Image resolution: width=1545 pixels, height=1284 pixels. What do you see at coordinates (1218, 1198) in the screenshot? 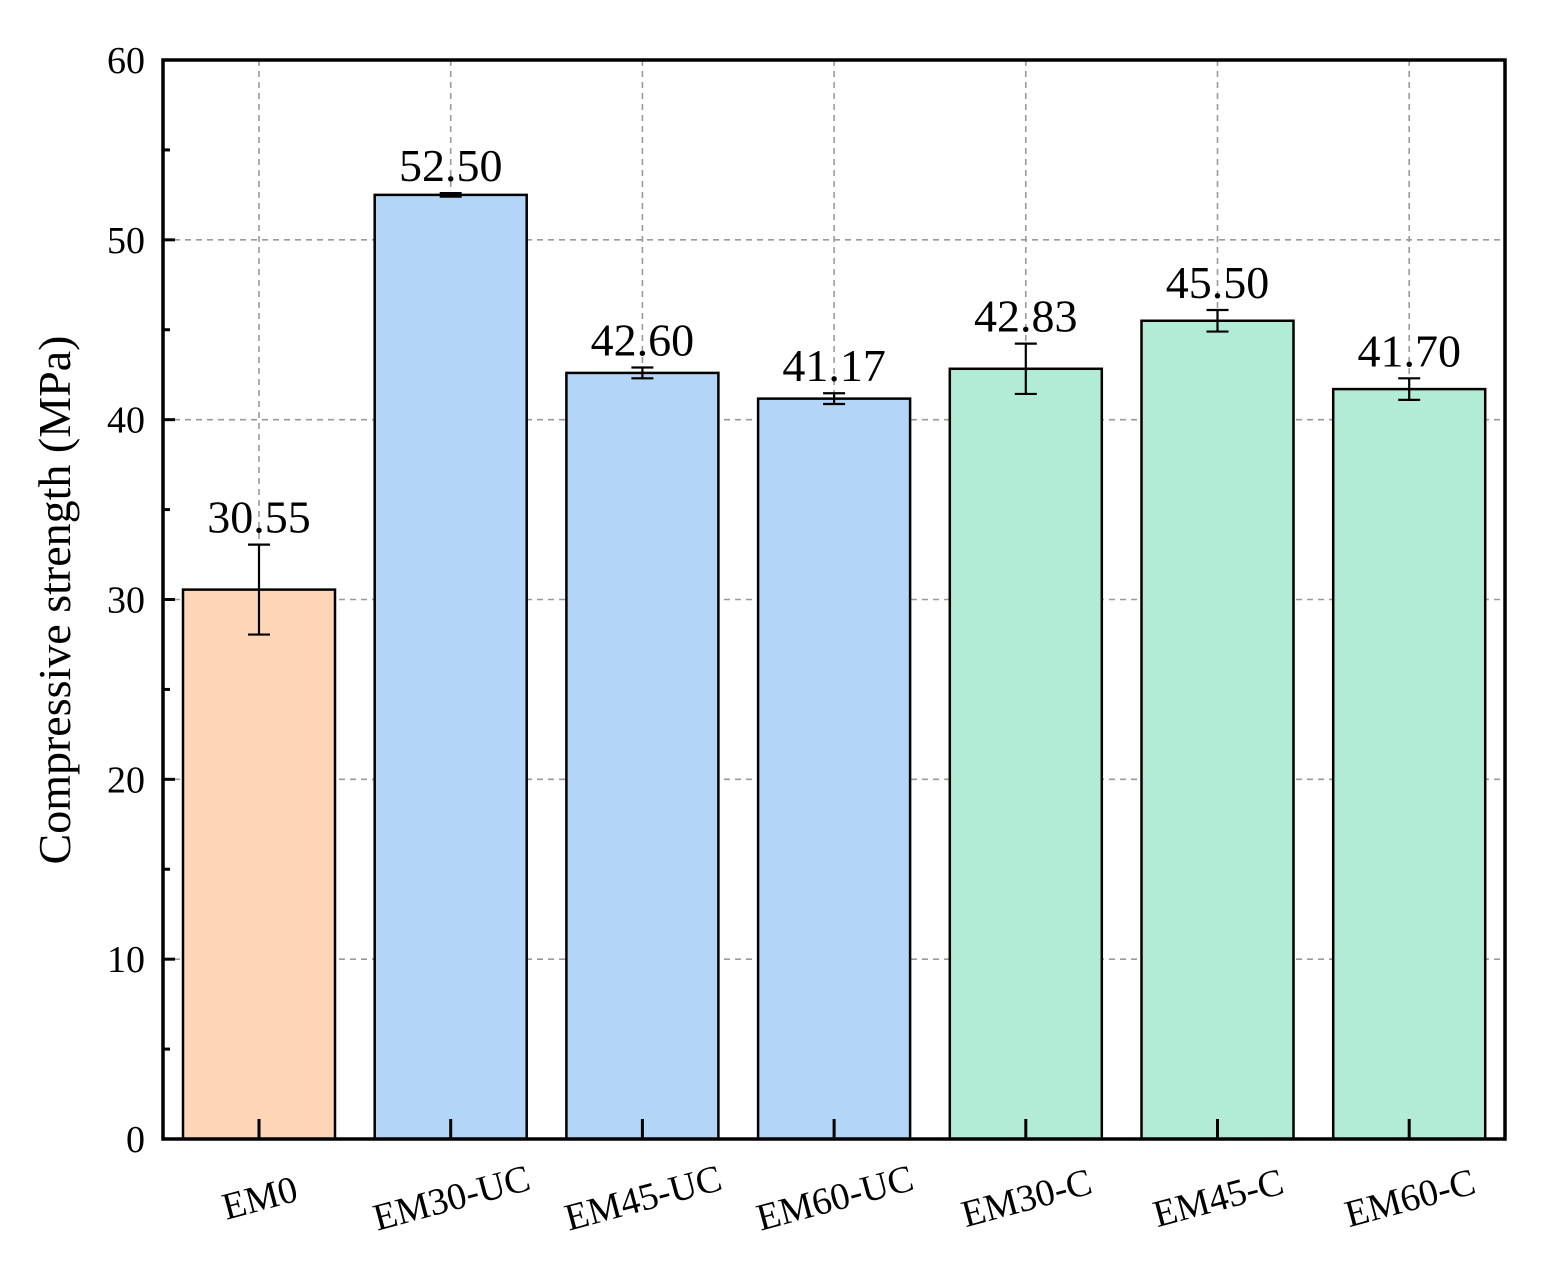
I see `x-tick-label: EM45-C` at bounding box center [1218, 1198].